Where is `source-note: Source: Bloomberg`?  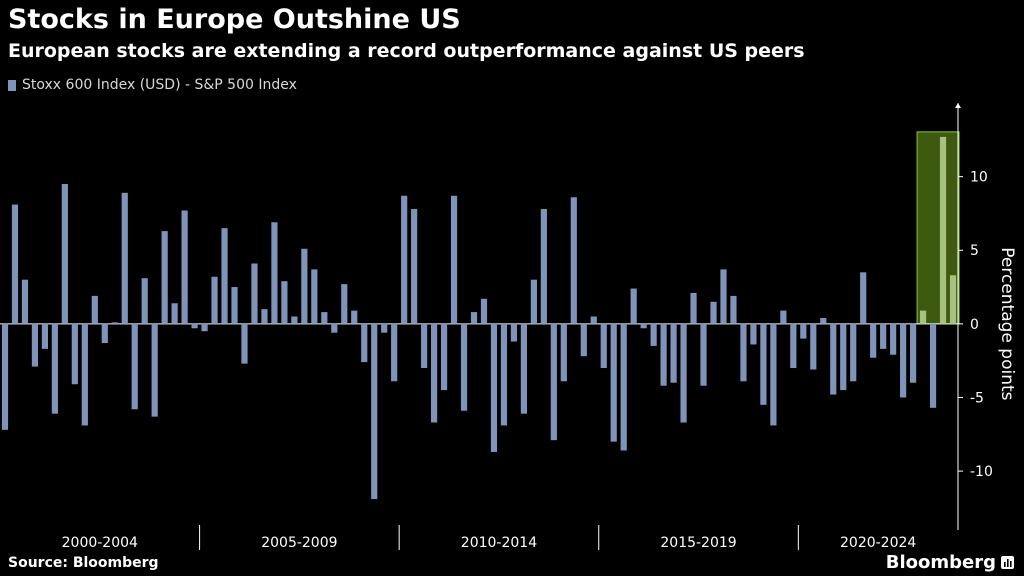 source-note: Source: Bloomberg is located at coordinates (83, 563).